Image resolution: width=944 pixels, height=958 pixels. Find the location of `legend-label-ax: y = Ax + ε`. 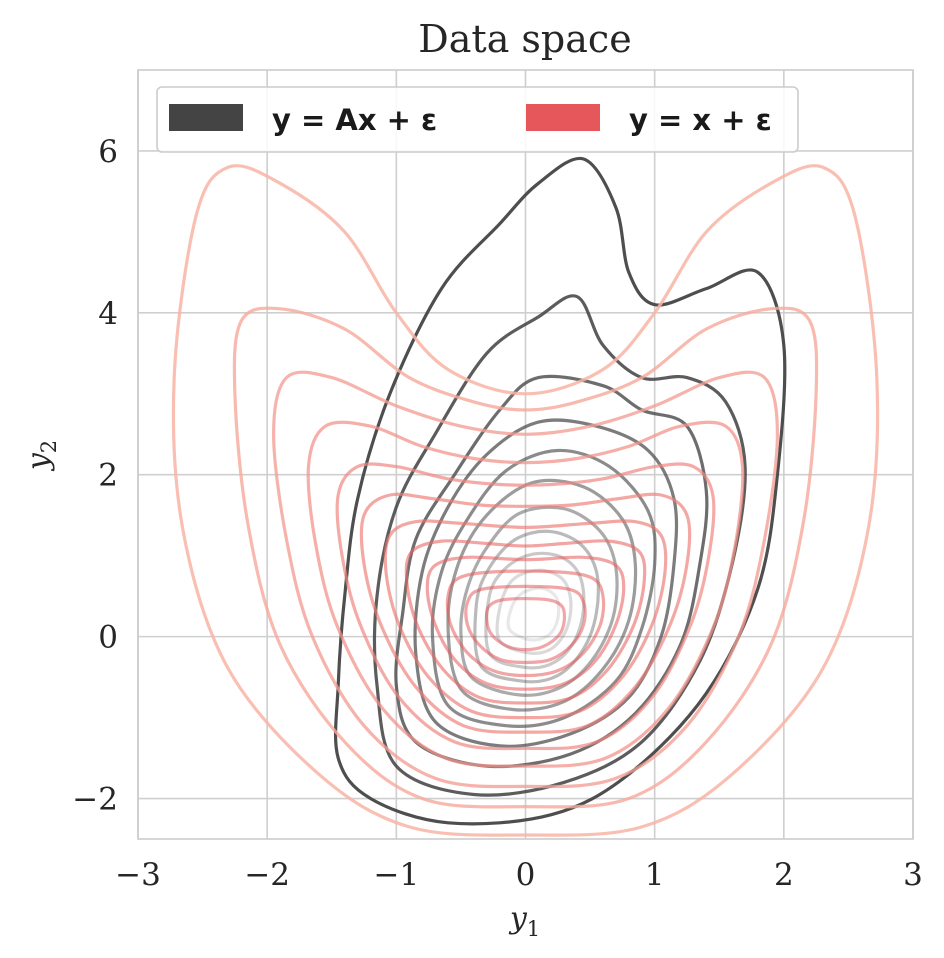

legend-label-ax: y = Ax + ε is located at coordinates (354, 120).